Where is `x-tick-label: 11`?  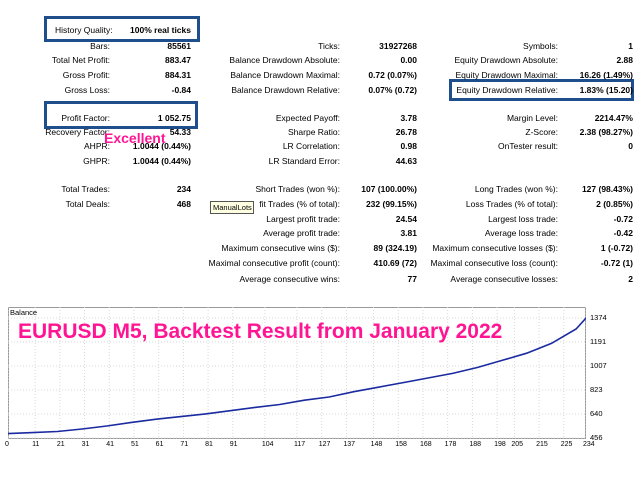
x-tick-label: 11 is located at coordinates (36, 444).